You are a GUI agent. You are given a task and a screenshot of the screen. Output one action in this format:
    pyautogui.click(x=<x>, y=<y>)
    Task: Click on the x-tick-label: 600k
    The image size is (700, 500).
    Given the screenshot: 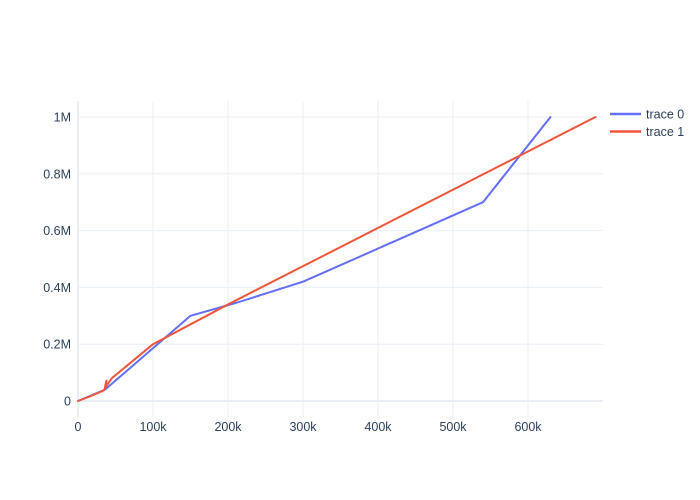 What is the action you would take?
    pyautogui.click(x=528, y=427)
    